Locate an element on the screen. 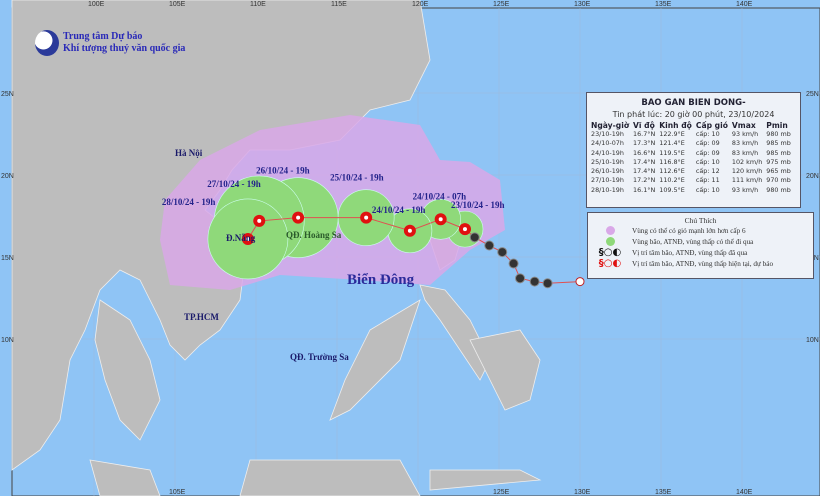 Image resolution: width=820 pixels, height=496 pixels. nchmf-emblem-icon is located at coordinates (47, 43).